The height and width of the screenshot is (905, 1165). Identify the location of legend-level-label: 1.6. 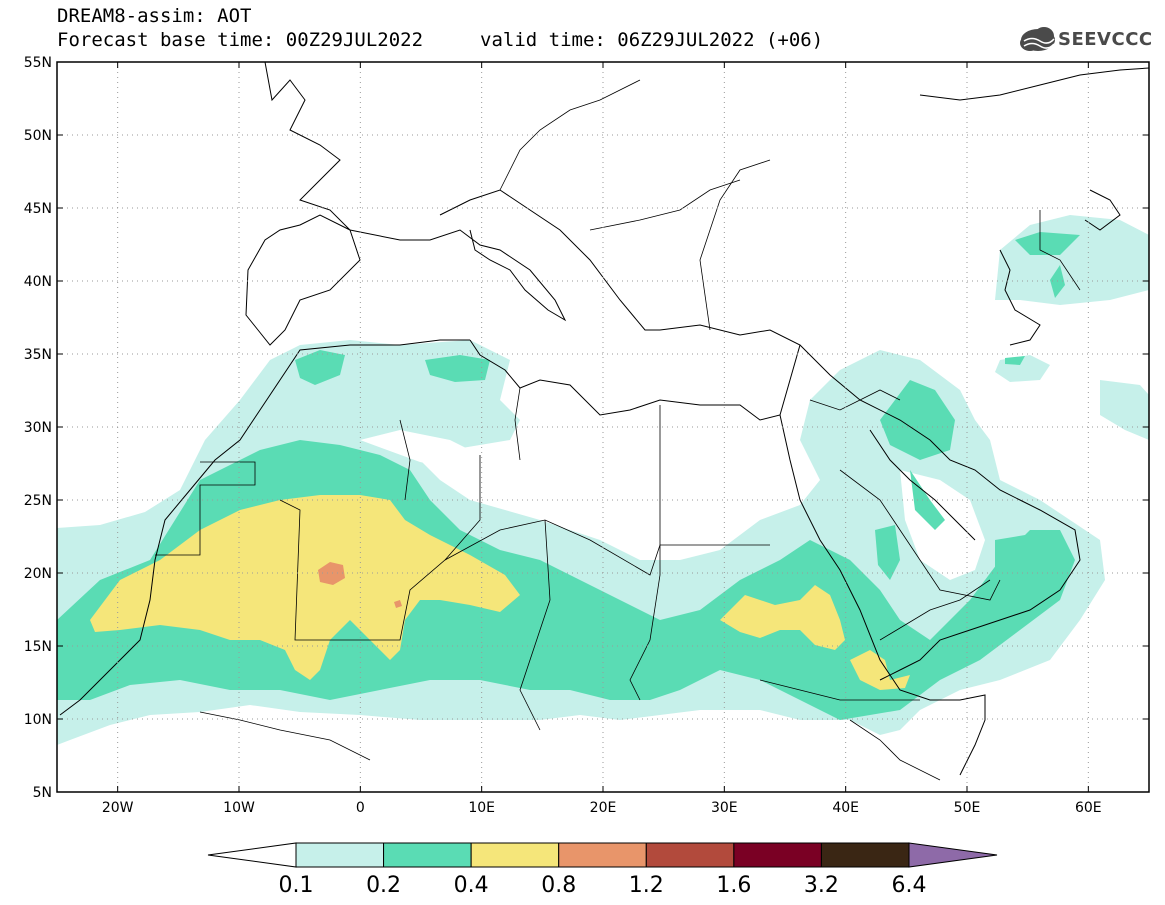
(733, 885).